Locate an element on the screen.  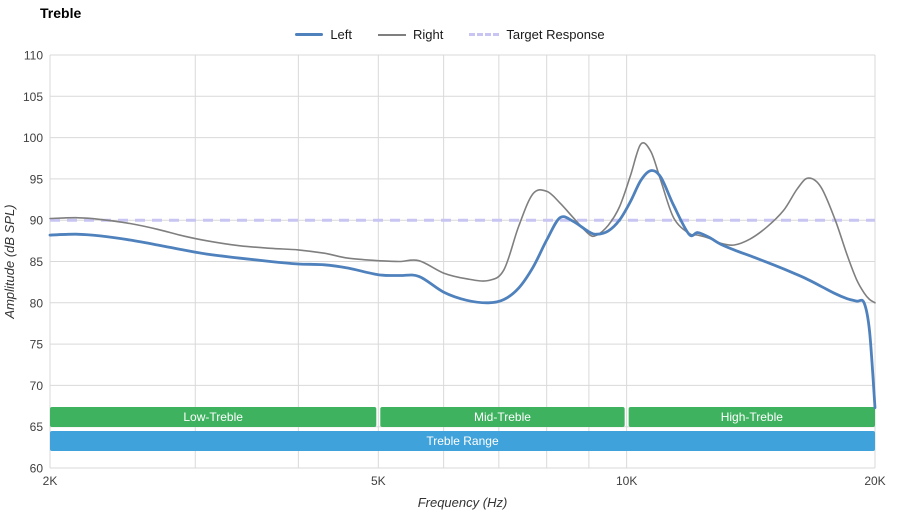
y-tick-label: 105 is located at coordinates (33, 97).